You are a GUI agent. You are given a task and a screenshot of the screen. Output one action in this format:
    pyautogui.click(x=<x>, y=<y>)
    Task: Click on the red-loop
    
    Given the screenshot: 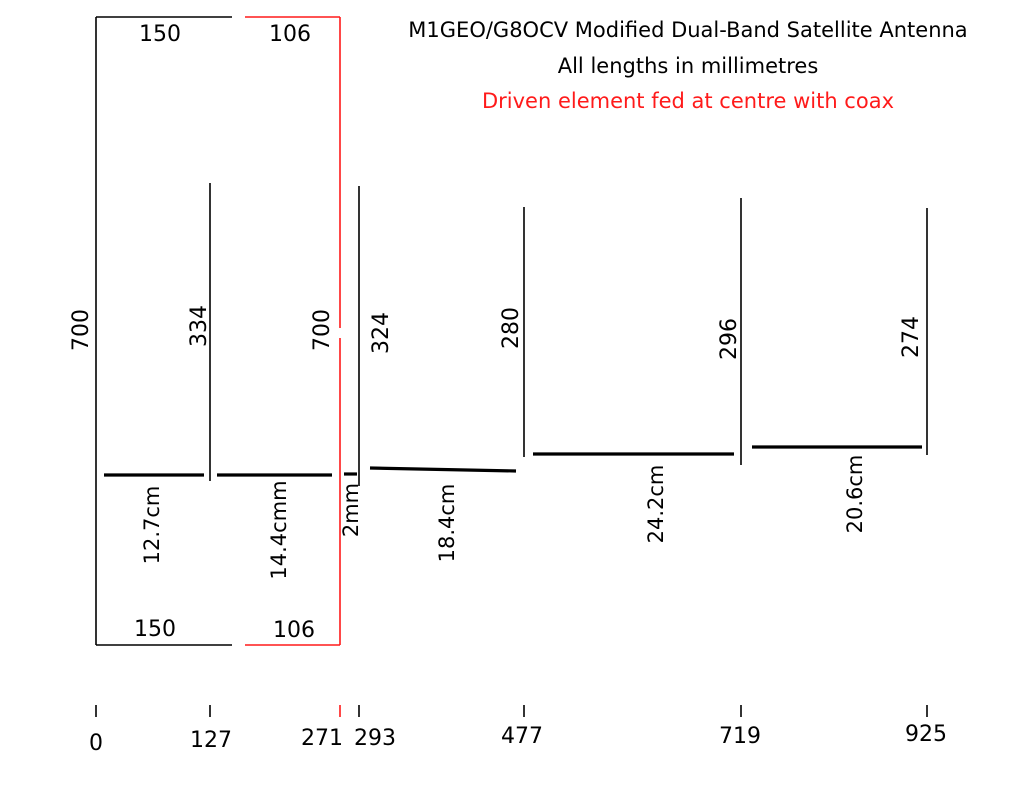 What is the action you would take?
    pyautogui.click(x=293, y=331)
    